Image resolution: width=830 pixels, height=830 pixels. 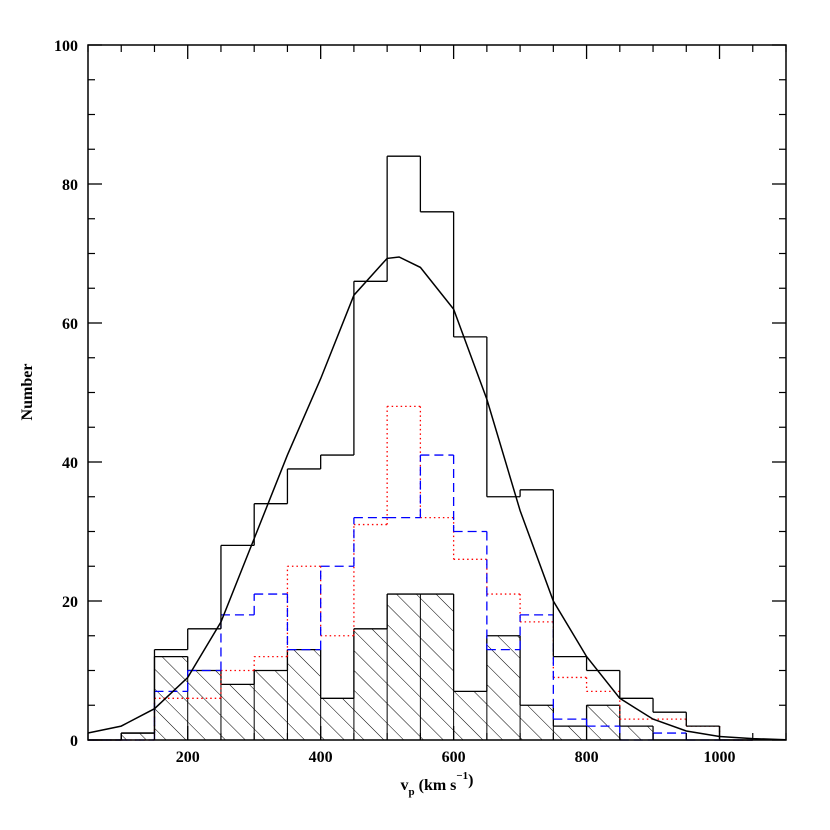 What do you see at coordinates (188, 757) in the screenshot?
I see `x-tick-label: 200` at bounding box center [188, 757].